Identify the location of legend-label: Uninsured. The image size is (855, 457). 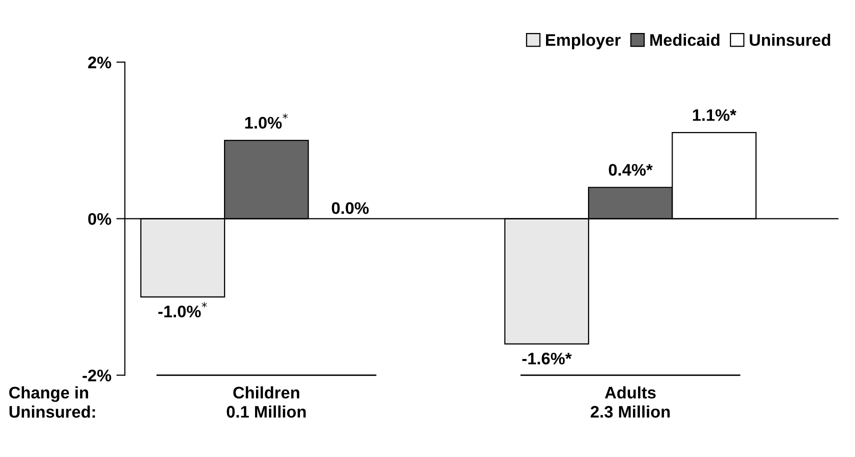
(790, 40).